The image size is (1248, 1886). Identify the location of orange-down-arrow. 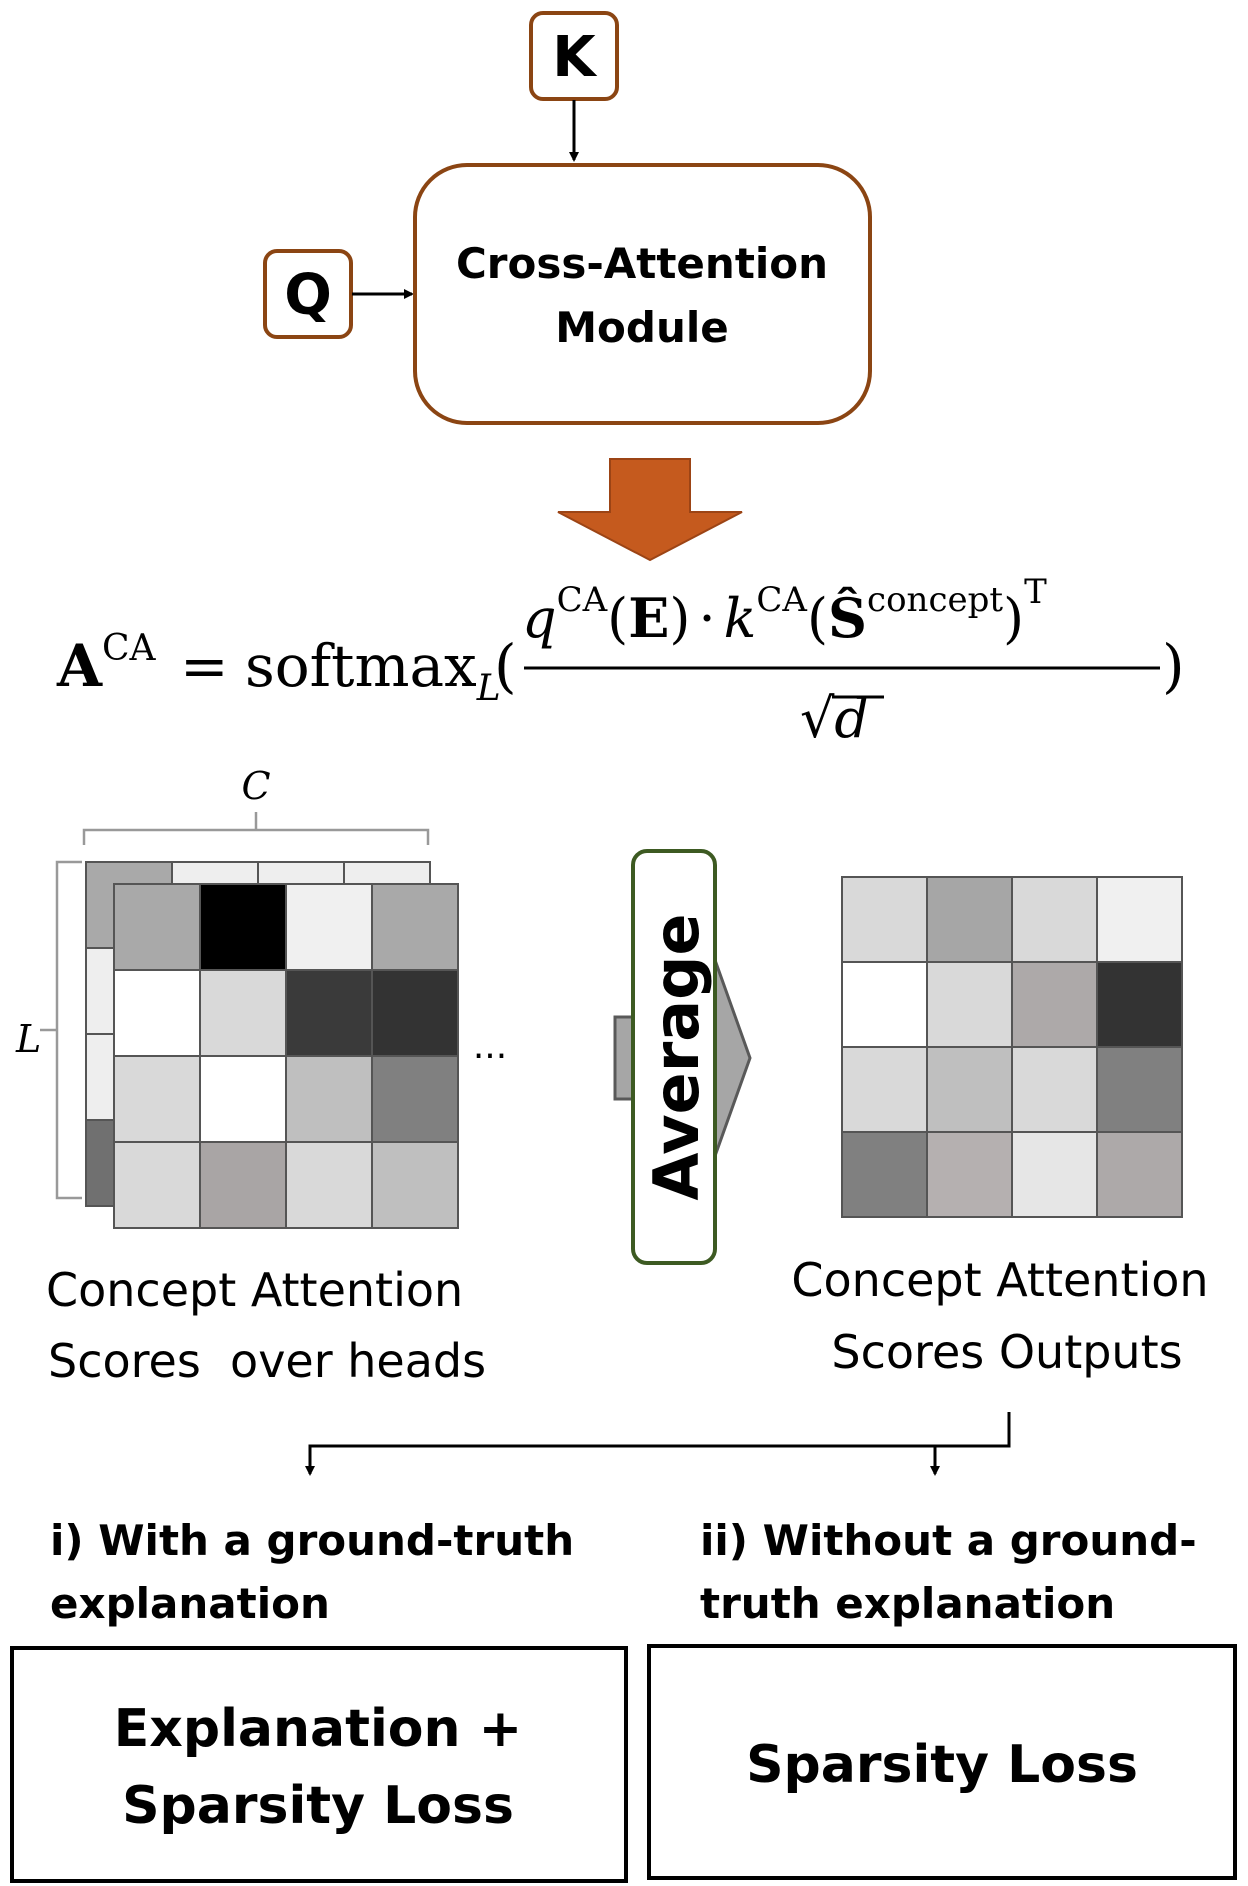
(650, 510).